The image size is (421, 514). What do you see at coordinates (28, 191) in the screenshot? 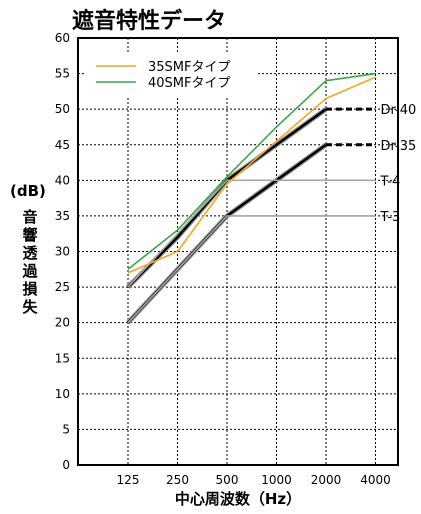
I see `y-axis-unit: (dB)` at bounding box center [28, 191].